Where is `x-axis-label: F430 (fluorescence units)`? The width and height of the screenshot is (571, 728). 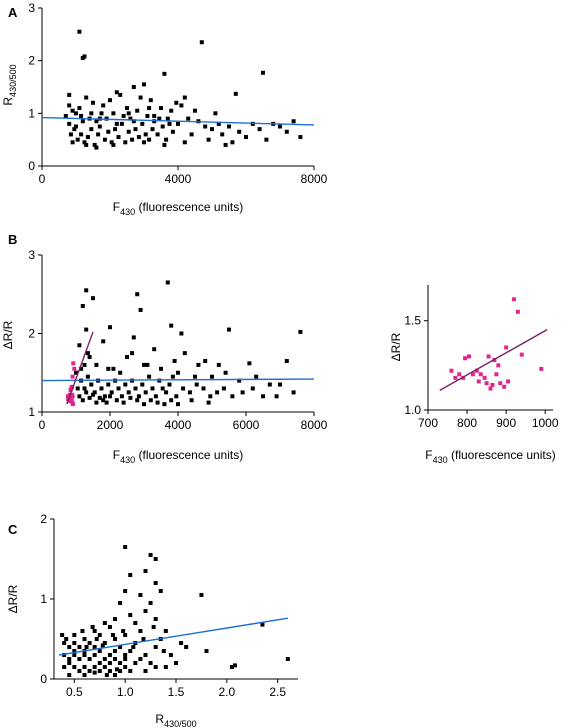 x-axis-label: F430 (fluorescence units) is located at coordinates (178, 208).